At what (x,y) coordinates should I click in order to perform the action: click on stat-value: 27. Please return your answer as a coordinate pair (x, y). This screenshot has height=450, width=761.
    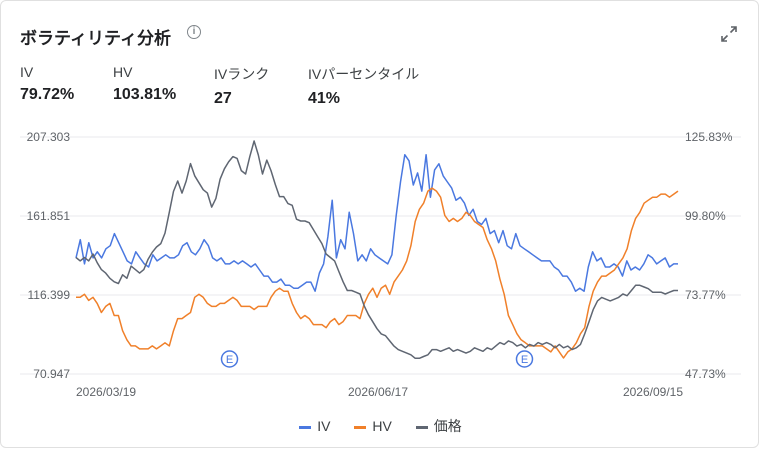
    Looking at the image, I should click on (223, 98).